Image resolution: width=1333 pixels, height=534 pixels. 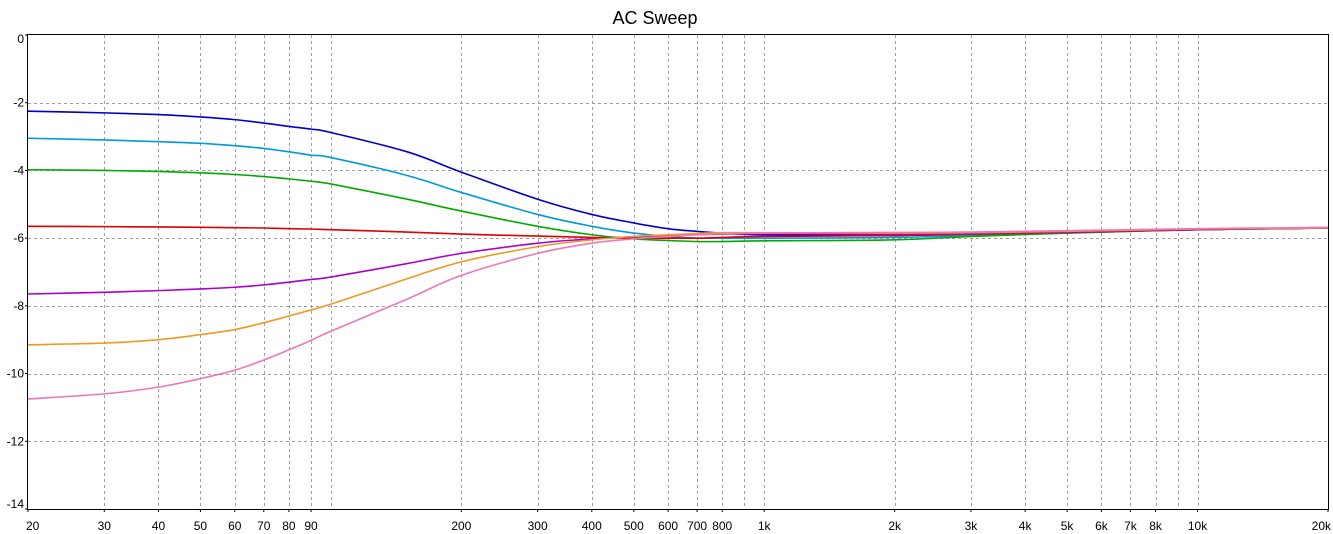 What do you see at coordinates (159, 526) in the screenshot?
I see `x-tick-label: 40` at bounding box center [159, 526].